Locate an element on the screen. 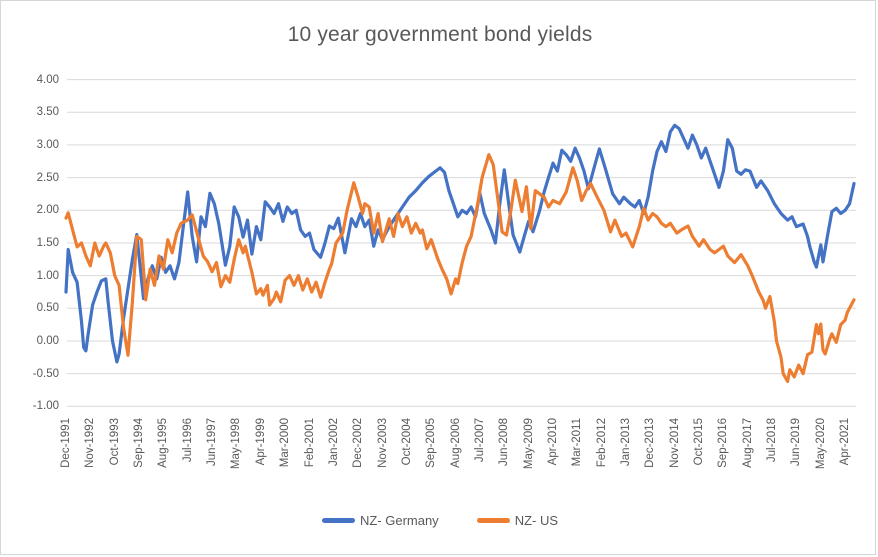  y-tick-label: 3.00 is located at coordinates (47, 144).